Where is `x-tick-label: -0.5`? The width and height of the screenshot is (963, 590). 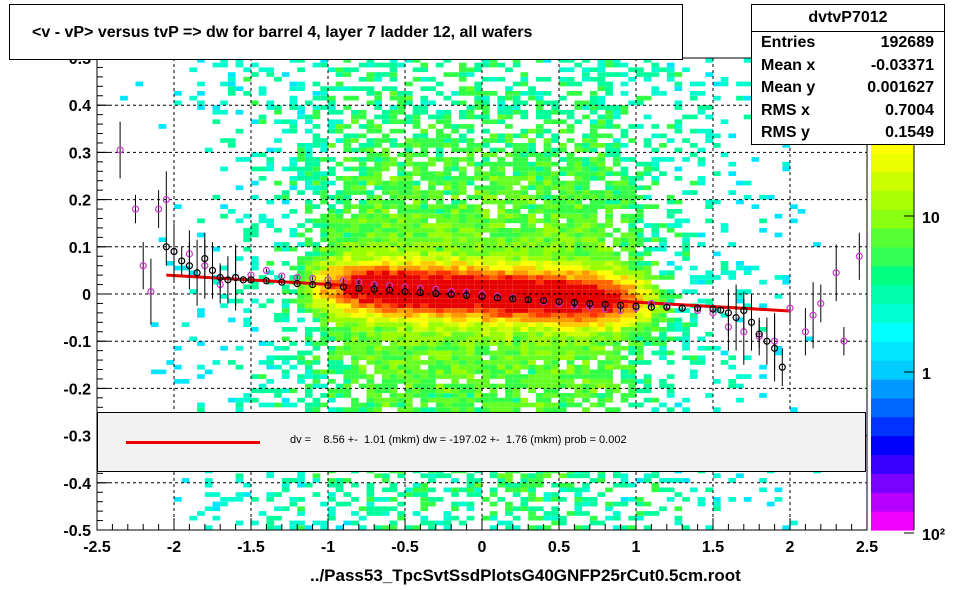
x-tick-label: -0.5 is located at coordinates (405, 547).